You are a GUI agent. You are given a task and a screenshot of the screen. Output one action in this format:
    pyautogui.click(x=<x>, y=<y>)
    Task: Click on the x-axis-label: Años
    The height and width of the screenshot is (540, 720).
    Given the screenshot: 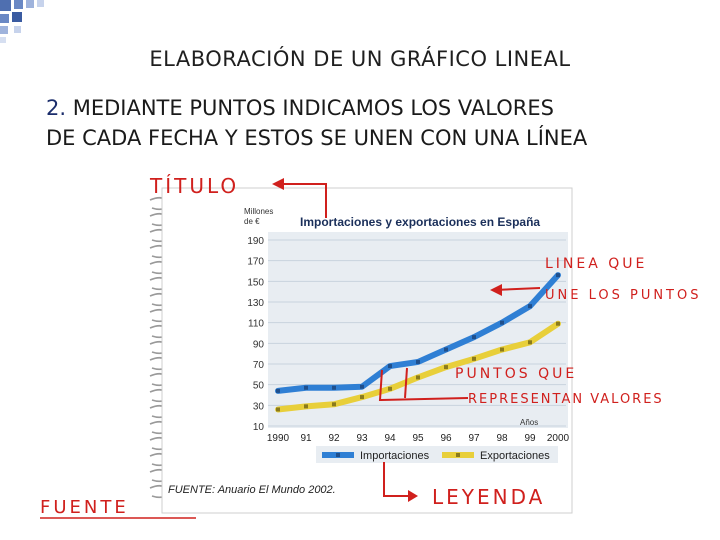 What is the action you would take?
    pyautogui.click(x=529, y=422)
    